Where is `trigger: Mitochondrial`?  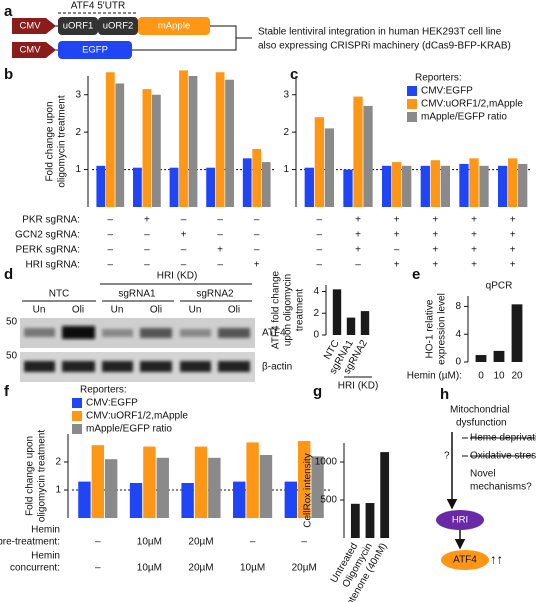 trigger: Mitochondrial is located at coordinates (479, 410).